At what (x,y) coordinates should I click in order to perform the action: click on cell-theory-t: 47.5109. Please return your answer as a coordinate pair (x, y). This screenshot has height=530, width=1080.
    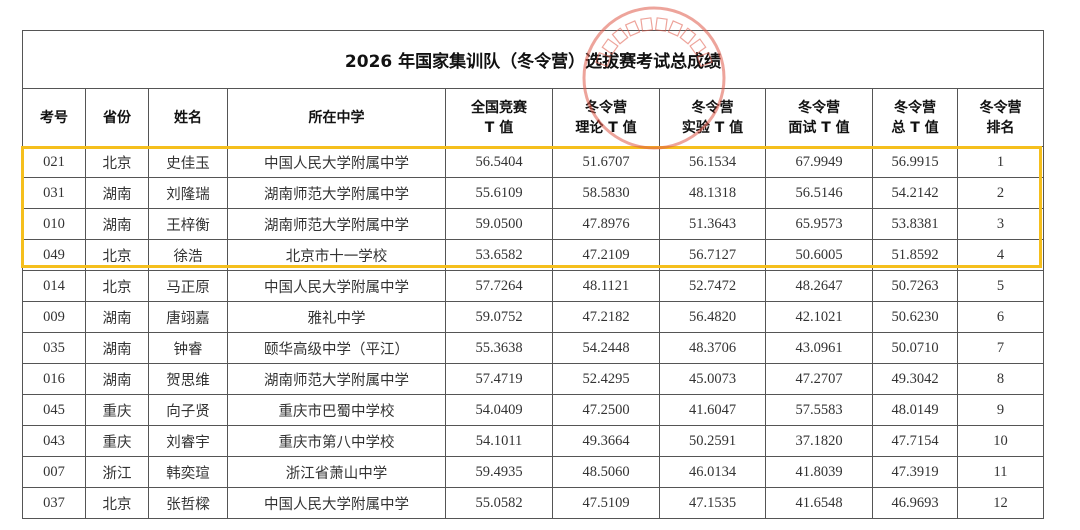
    Looking at the image, I should click on (606, 503).